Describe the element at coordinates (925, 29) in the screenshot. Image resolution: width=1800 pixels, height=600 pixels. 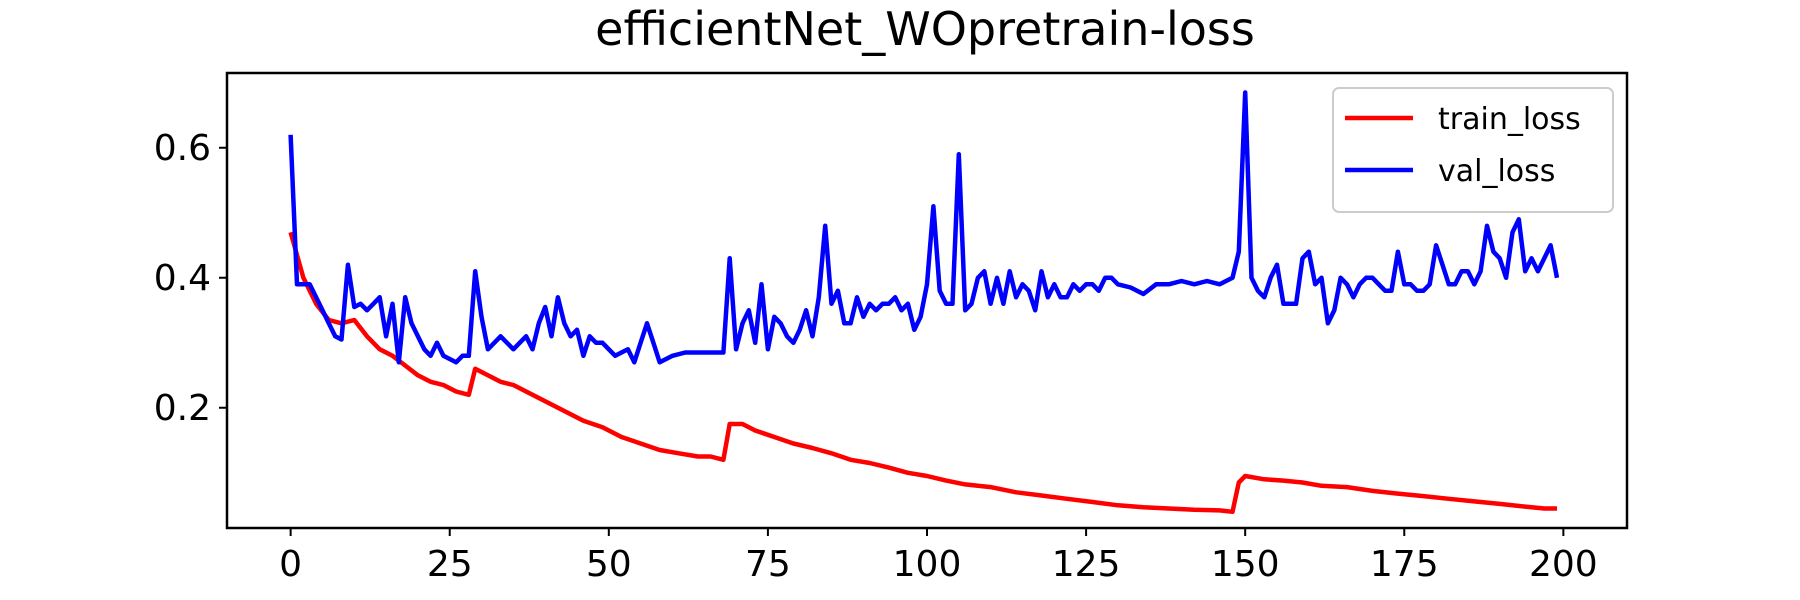
I see `chart-title: efficientNet_WOpretrain-loss` at that location.